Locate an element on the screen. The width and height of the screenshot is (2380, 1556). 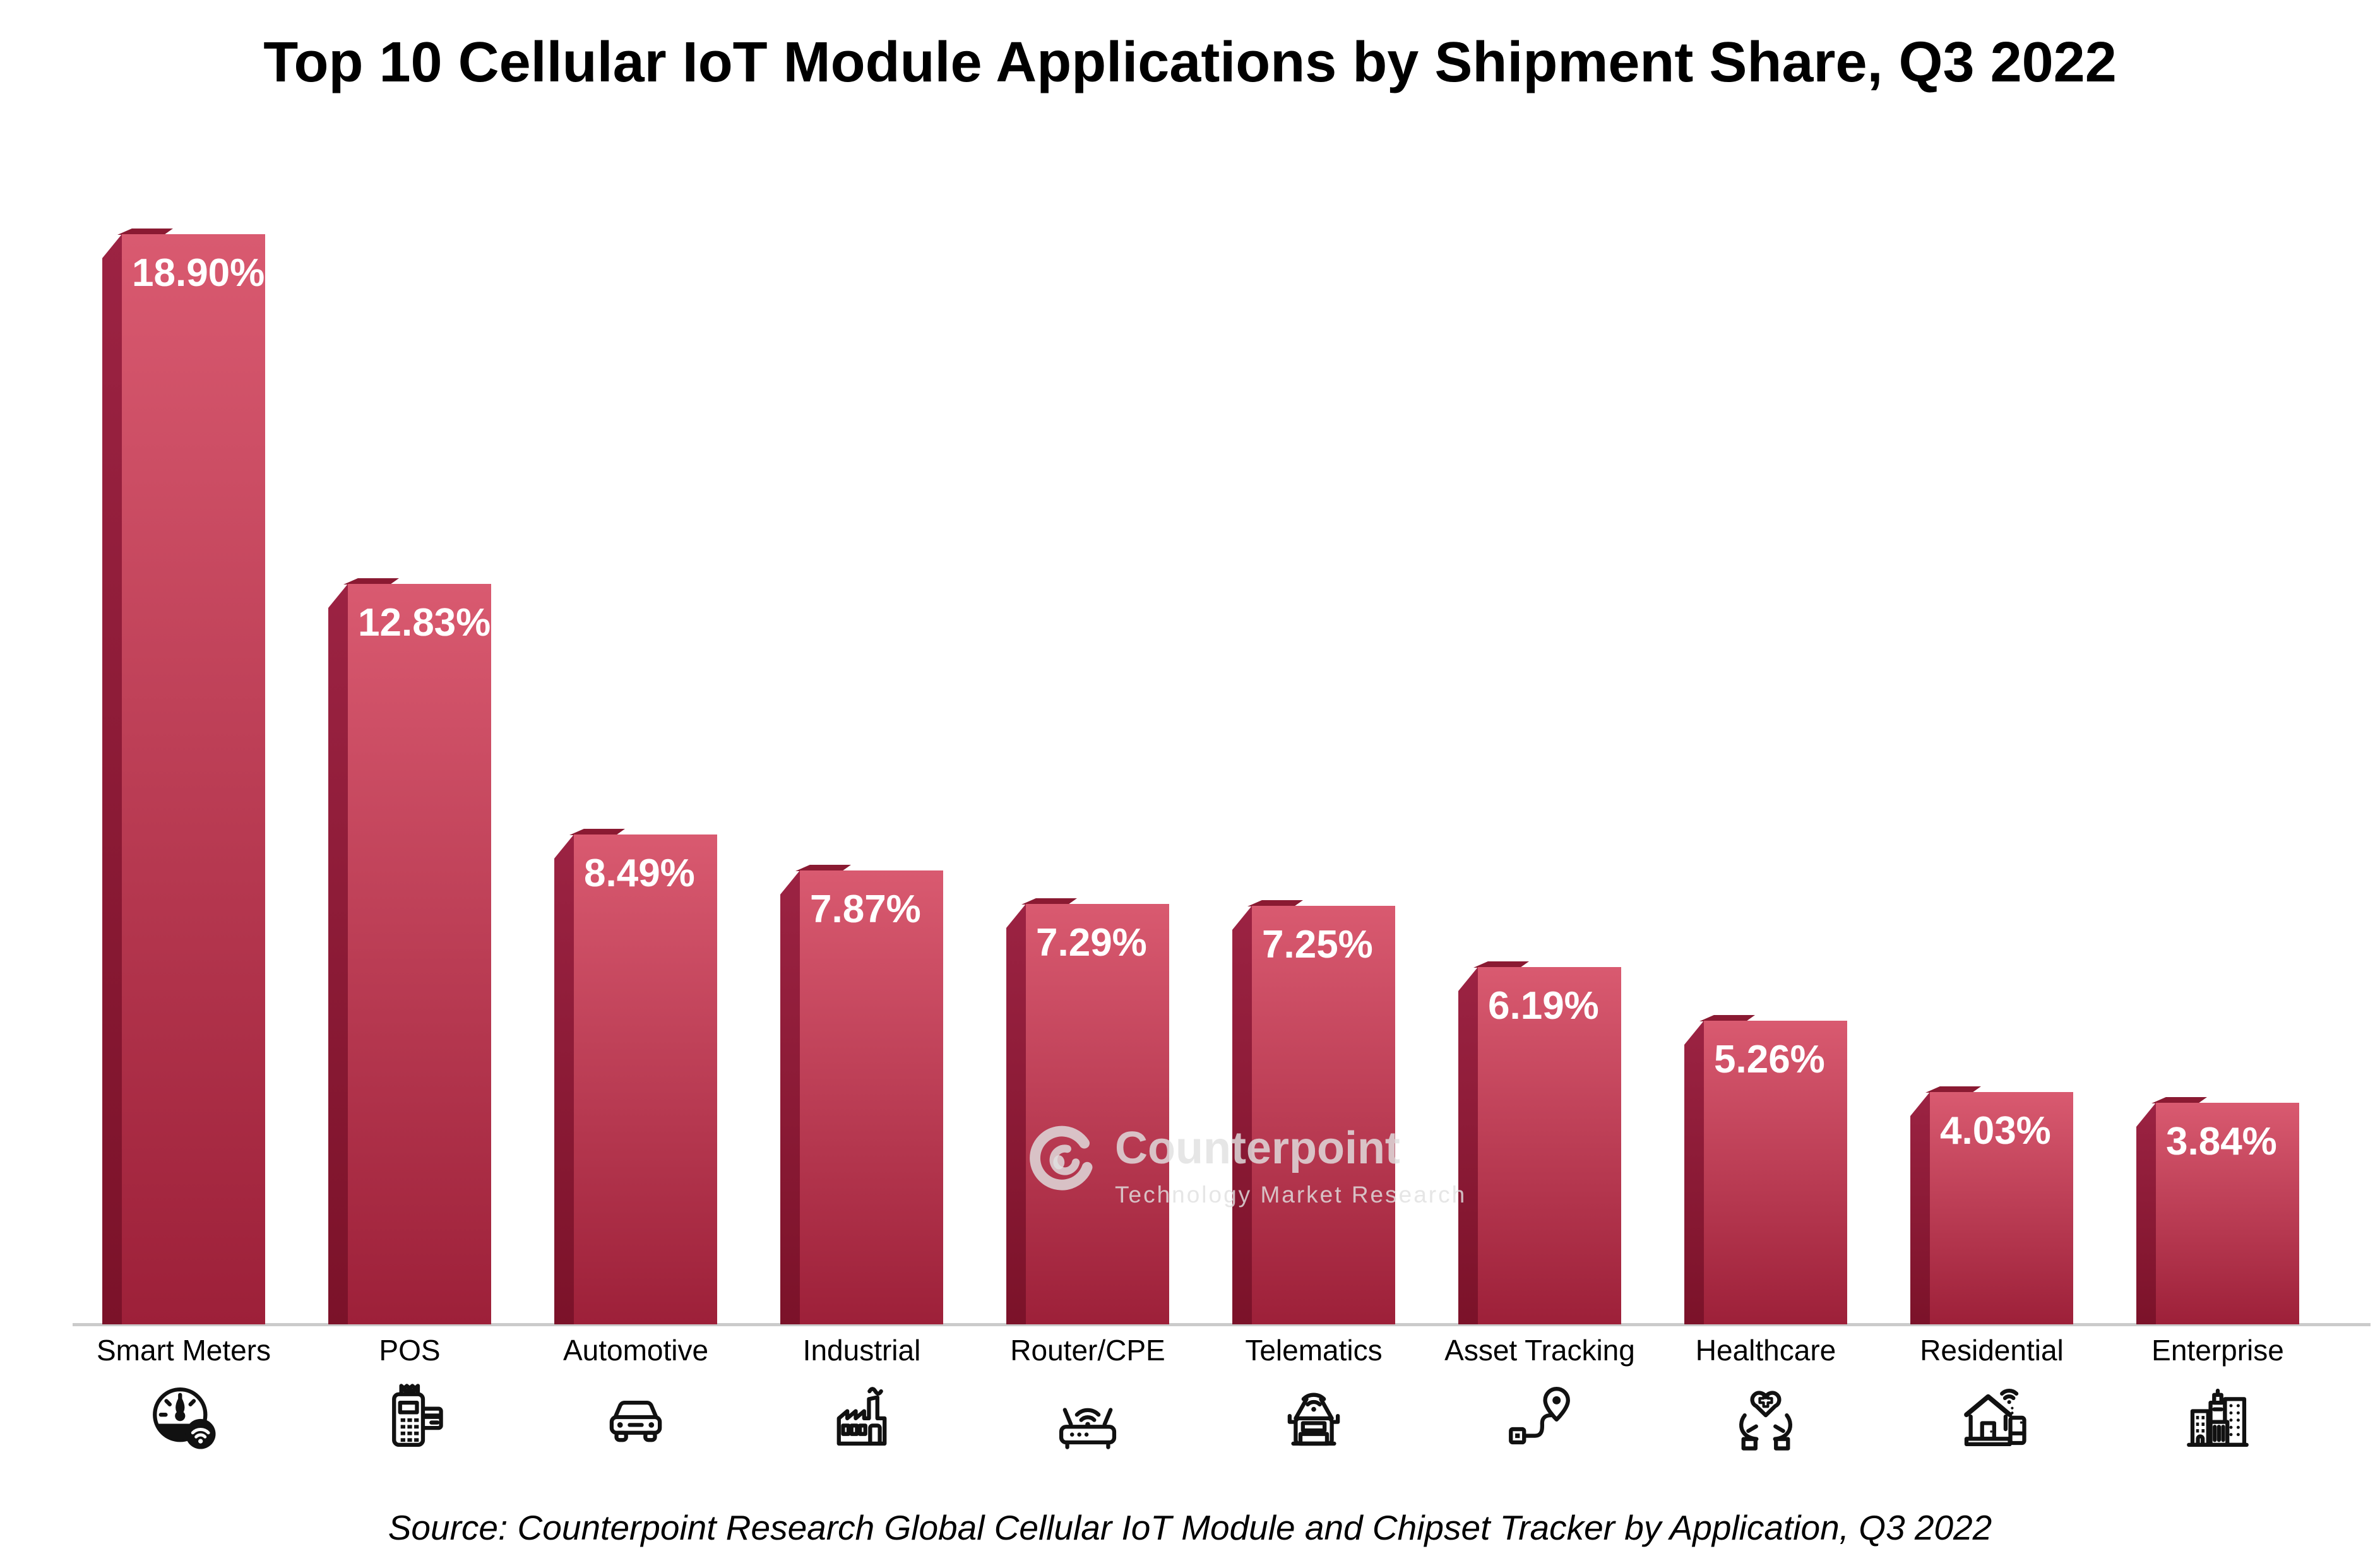
category-cell-asset-tracking: Asset Tracking is located at coordinates (1539, 1396).